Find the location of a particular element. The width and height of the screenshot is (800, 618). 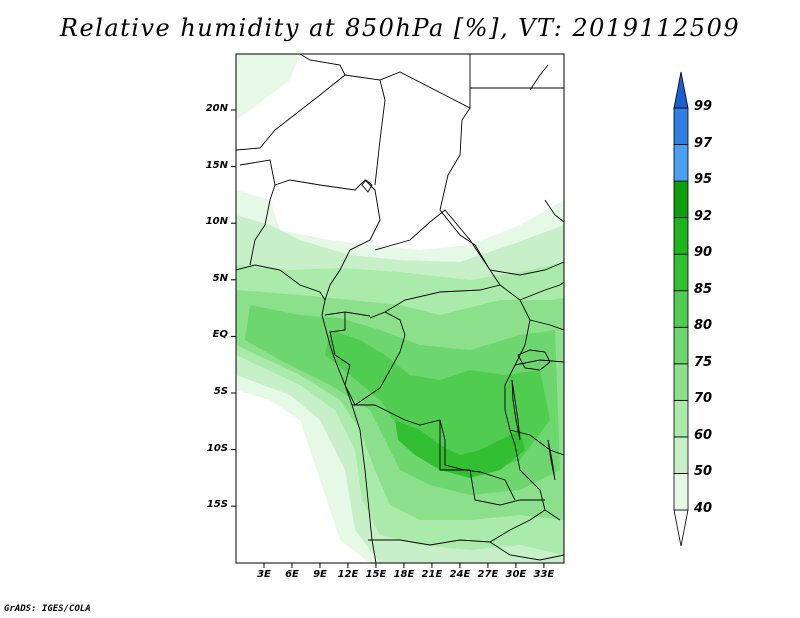

border-car is located at coordinates (435, 264).